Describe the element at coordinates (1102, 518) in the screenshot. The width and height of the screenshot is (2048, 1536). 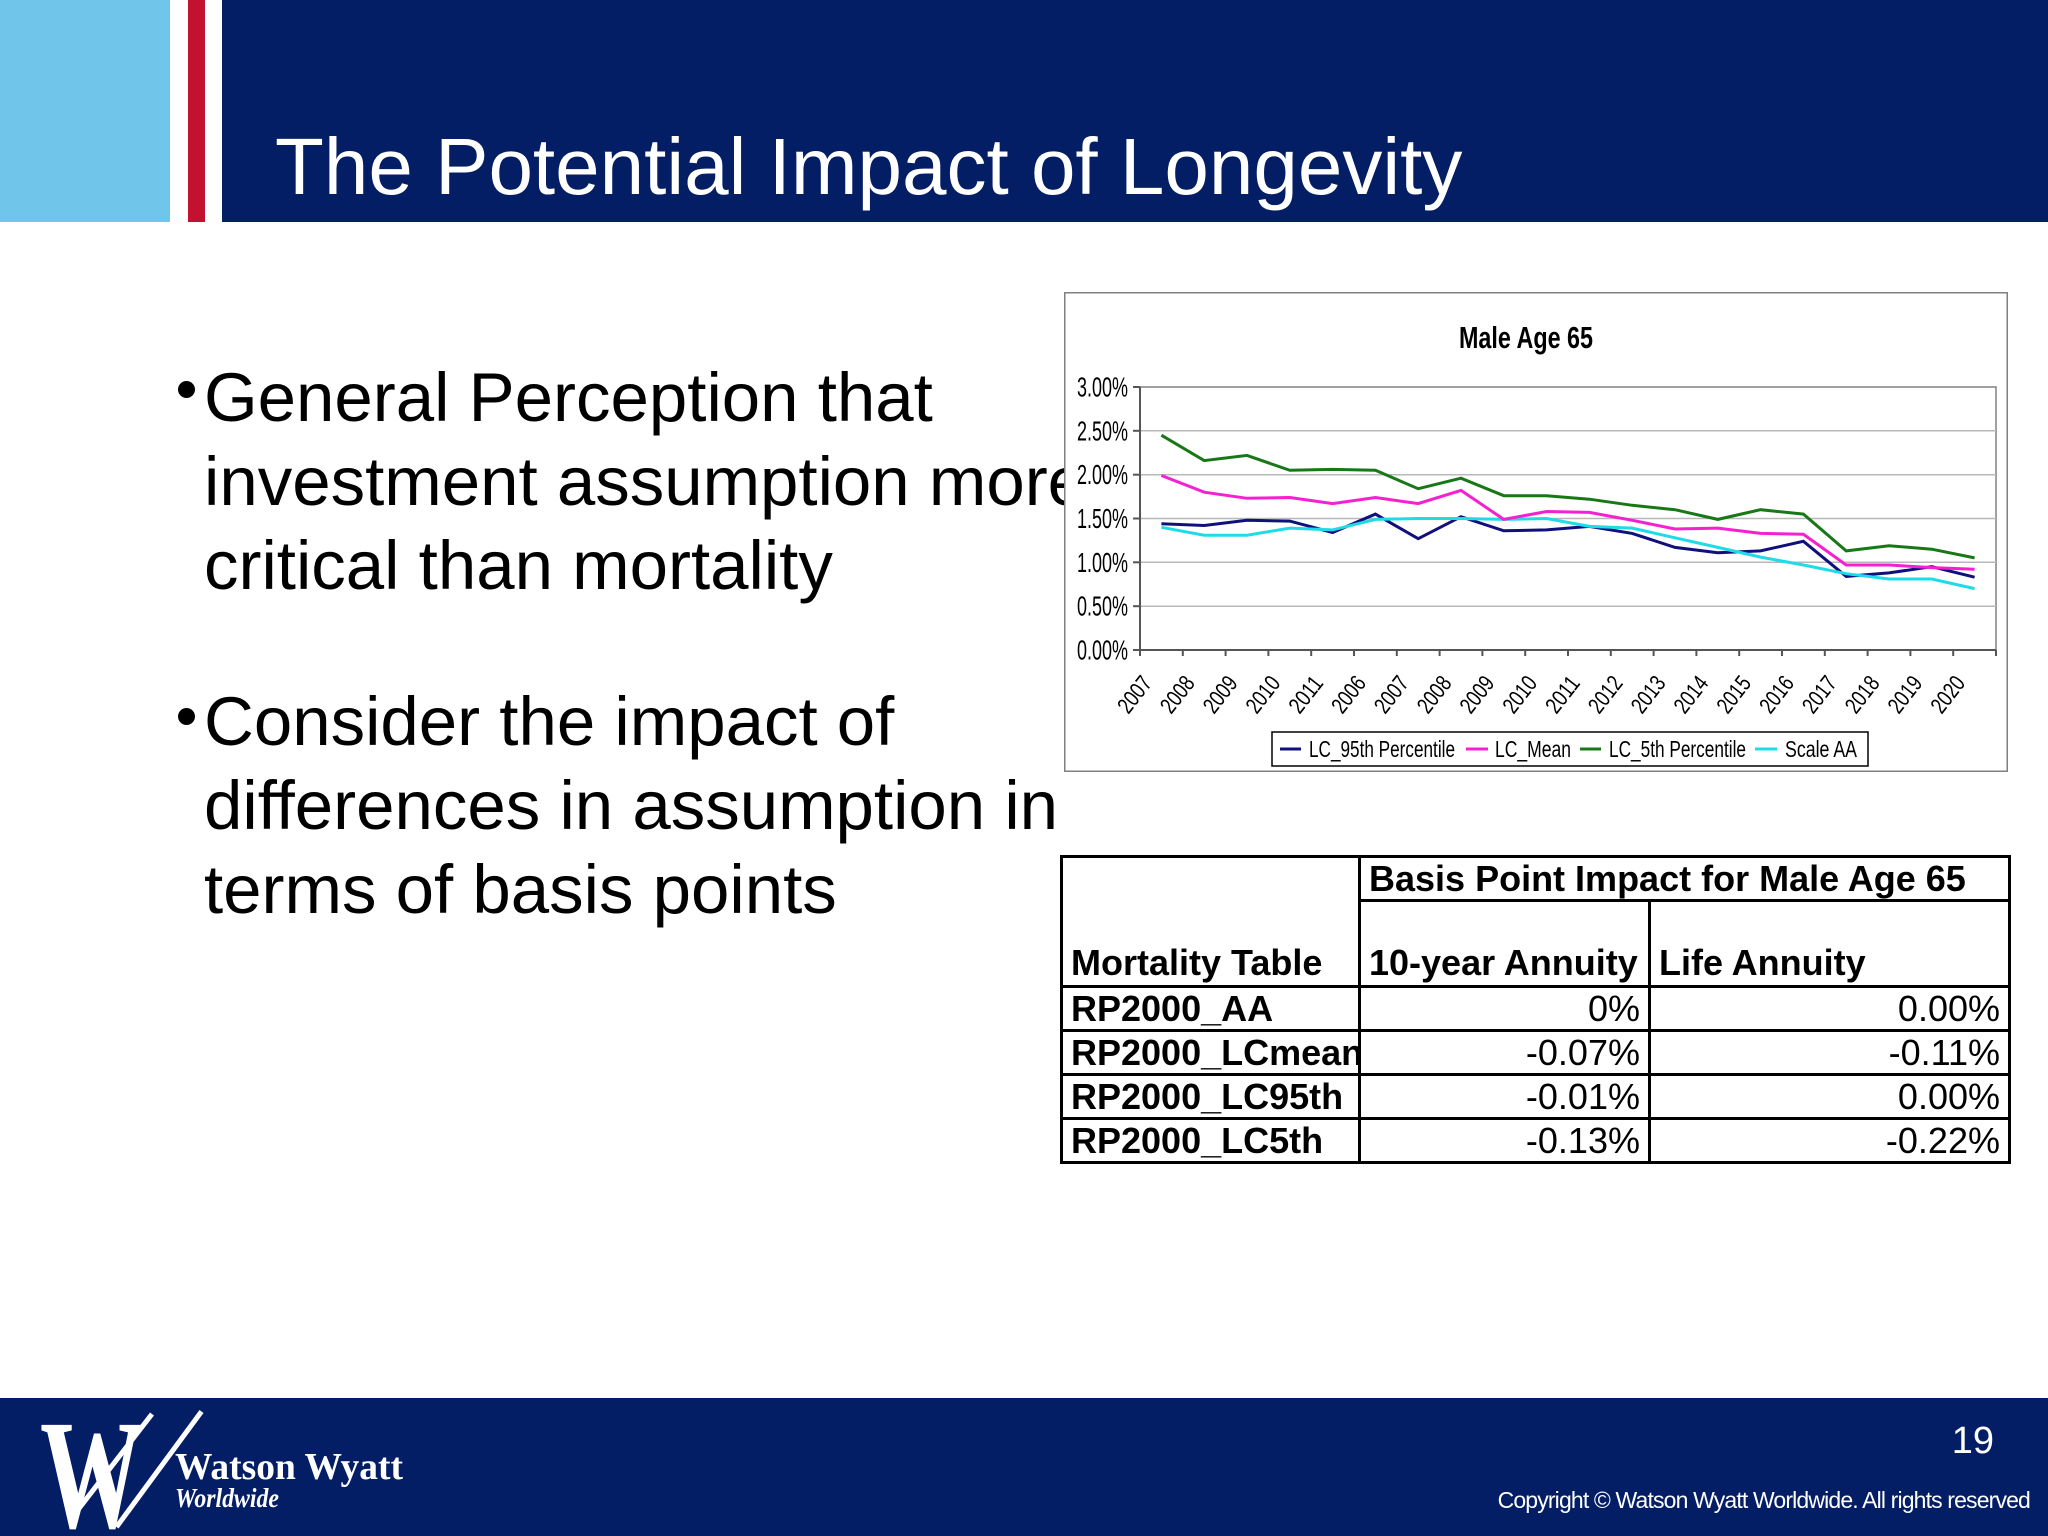
I see `svg-text: 1.50%` at that location.